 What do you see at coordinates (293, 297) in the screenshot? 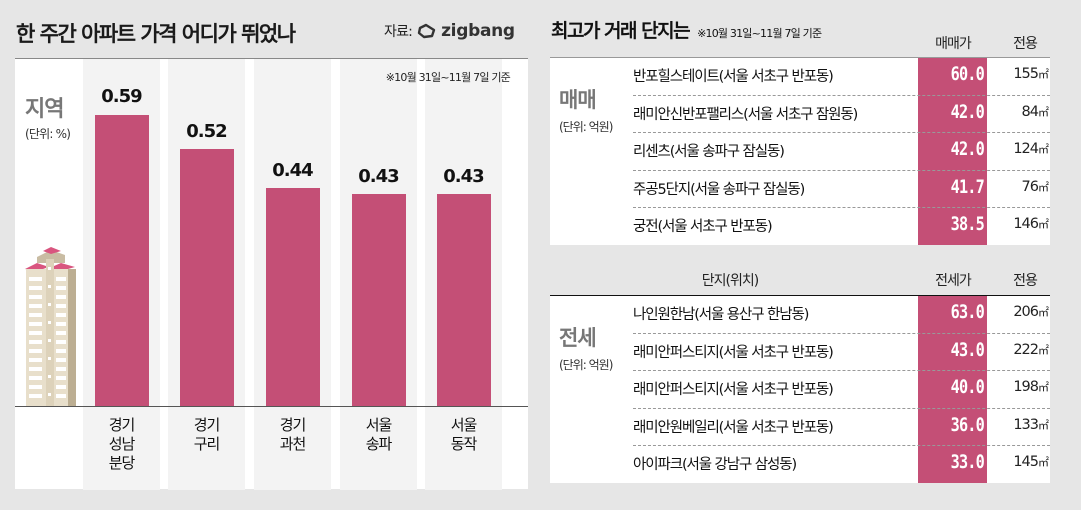
I see `bar-gwacheon` at bounding box center [293, 297].